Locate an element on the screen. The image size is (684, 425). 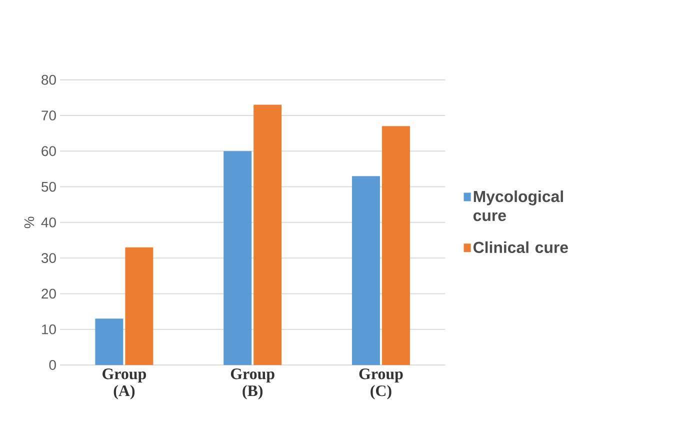
y-tick-label: 20 is located at coordinates (49, 293).